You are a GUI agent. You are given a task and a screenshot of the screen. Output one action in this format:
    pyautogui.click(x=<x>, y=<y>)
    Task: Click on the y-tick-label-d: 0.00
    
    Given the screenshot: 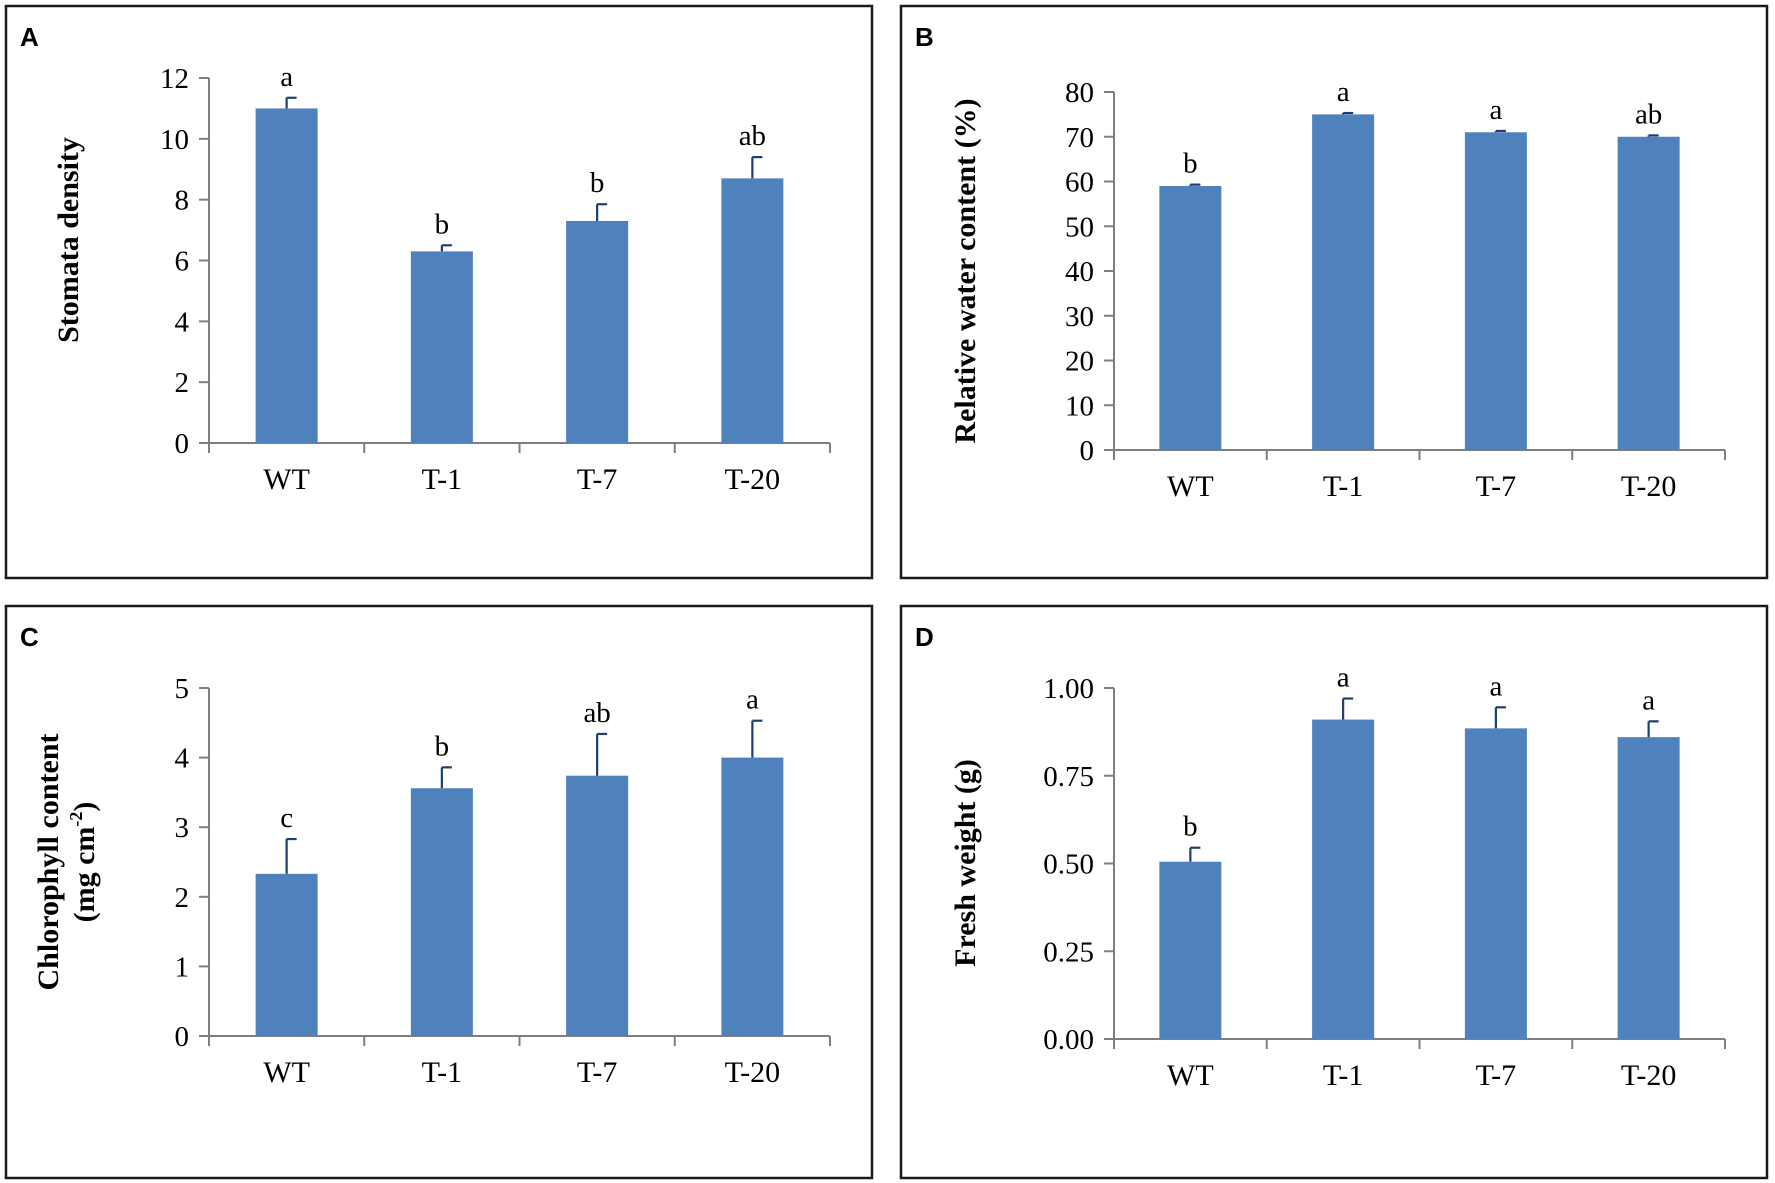 What is the action you would take?
    pyautogui.click(x=1068, y=1040)
    